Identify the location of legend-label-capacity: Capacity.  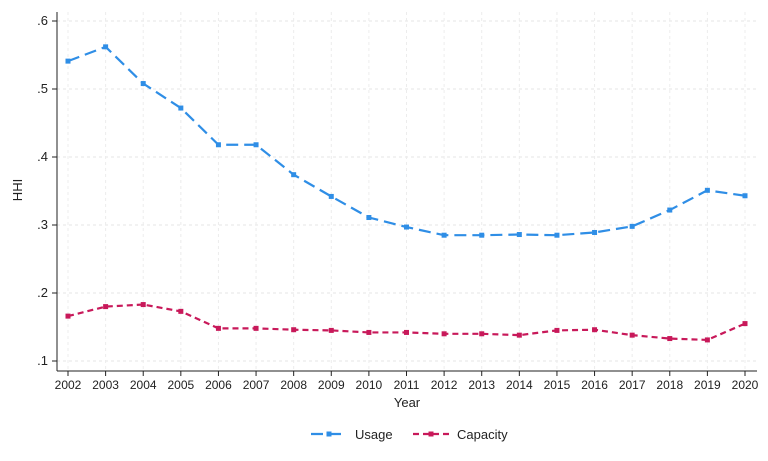
(482, 434).